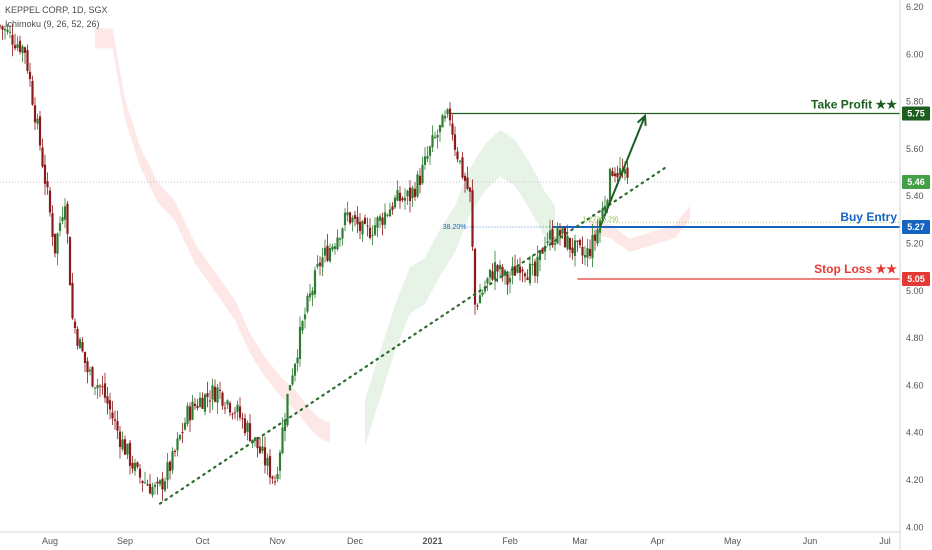 The width and height of the screenshot is (932, 550). Describe the element at coordinates (916, 226) in the screenshot. I see `buy-entry-badge: 5.27` at that location.